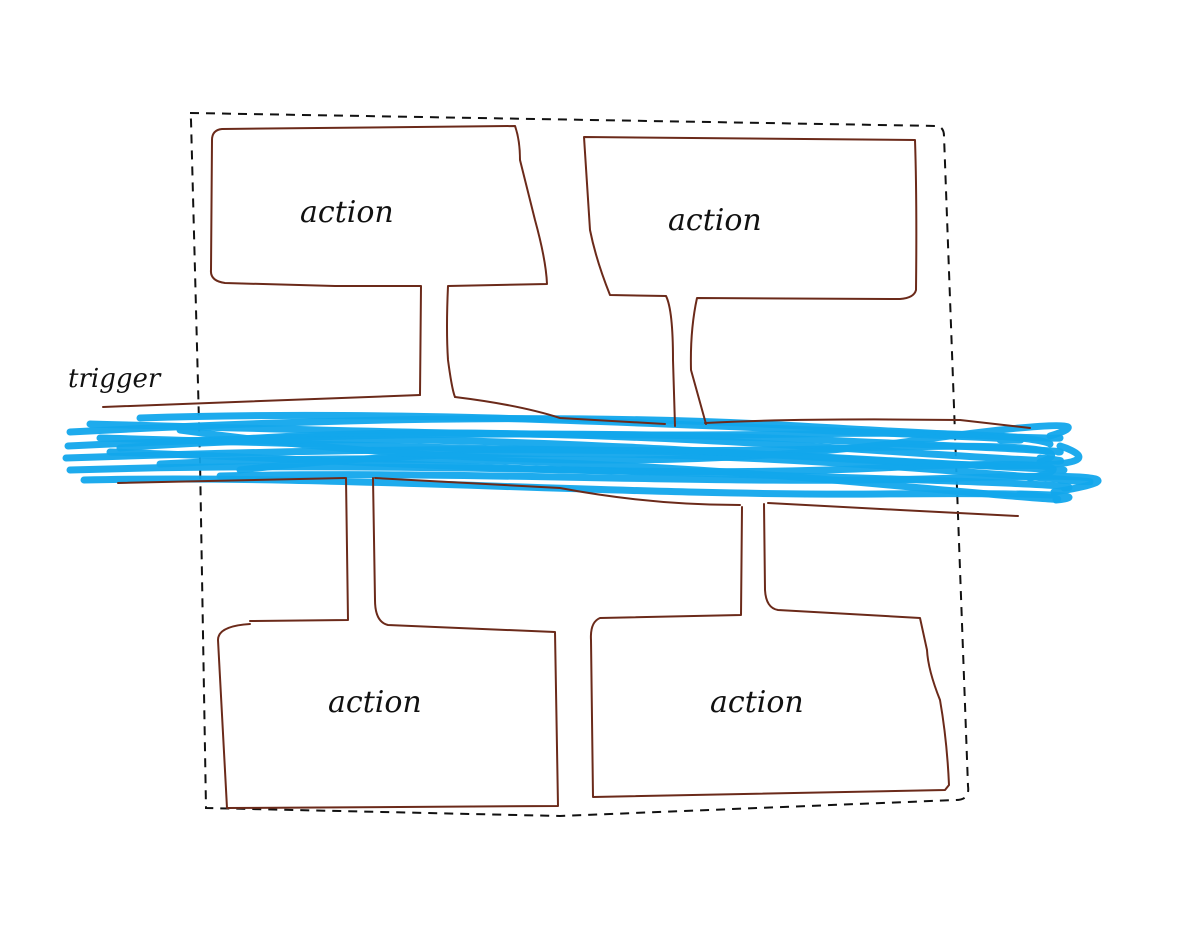  Describe the element at coordinates (757, 702) in the screenshot. I see `action-label-bottom-right: action` at that location.